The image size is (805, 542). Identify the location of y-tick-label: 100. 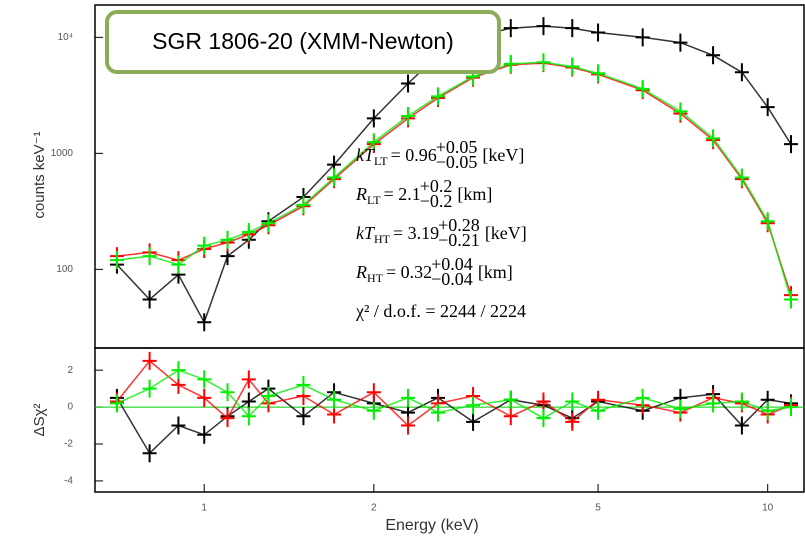
(64, 269).